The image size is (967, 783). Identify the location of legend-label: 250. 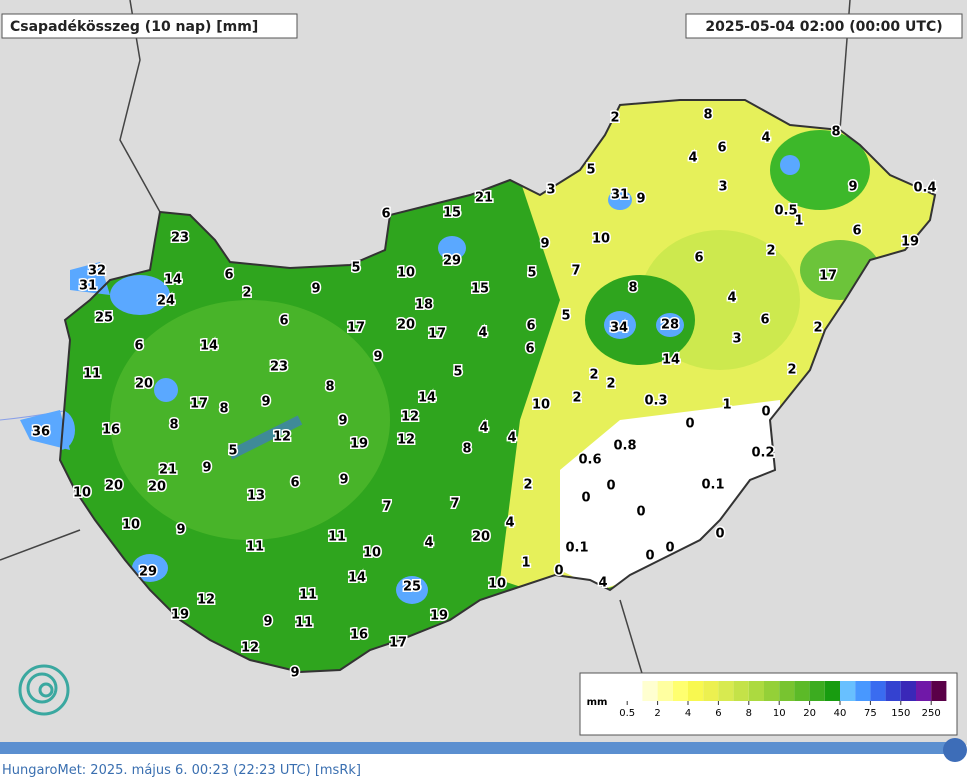
(931, 713).